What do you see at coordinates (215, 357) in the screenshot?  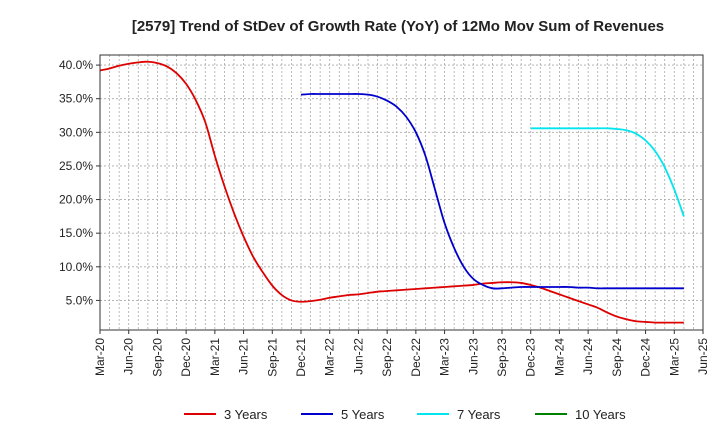 I see `x-tick-label: Mar-21` at bounding box center [215, 357].